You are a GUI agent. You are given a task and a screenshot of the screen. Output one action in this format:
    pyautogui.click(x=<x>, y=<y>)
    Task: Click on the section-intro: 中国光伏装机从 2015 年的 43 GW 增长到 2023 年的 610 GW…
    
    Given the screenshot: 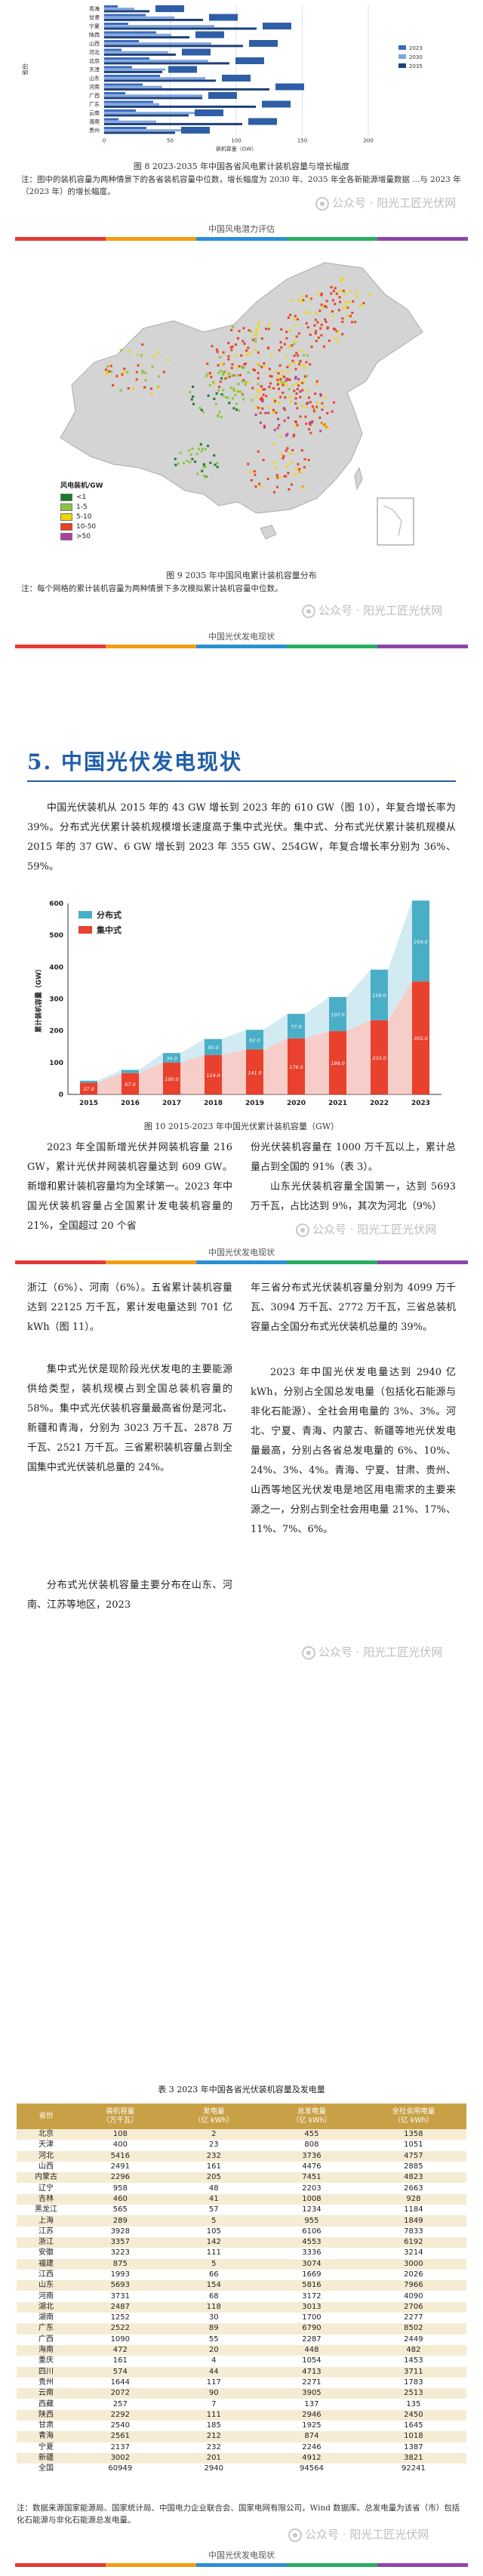 What is the action you would take?
    pyautogui.click(x=241, y=837)
    